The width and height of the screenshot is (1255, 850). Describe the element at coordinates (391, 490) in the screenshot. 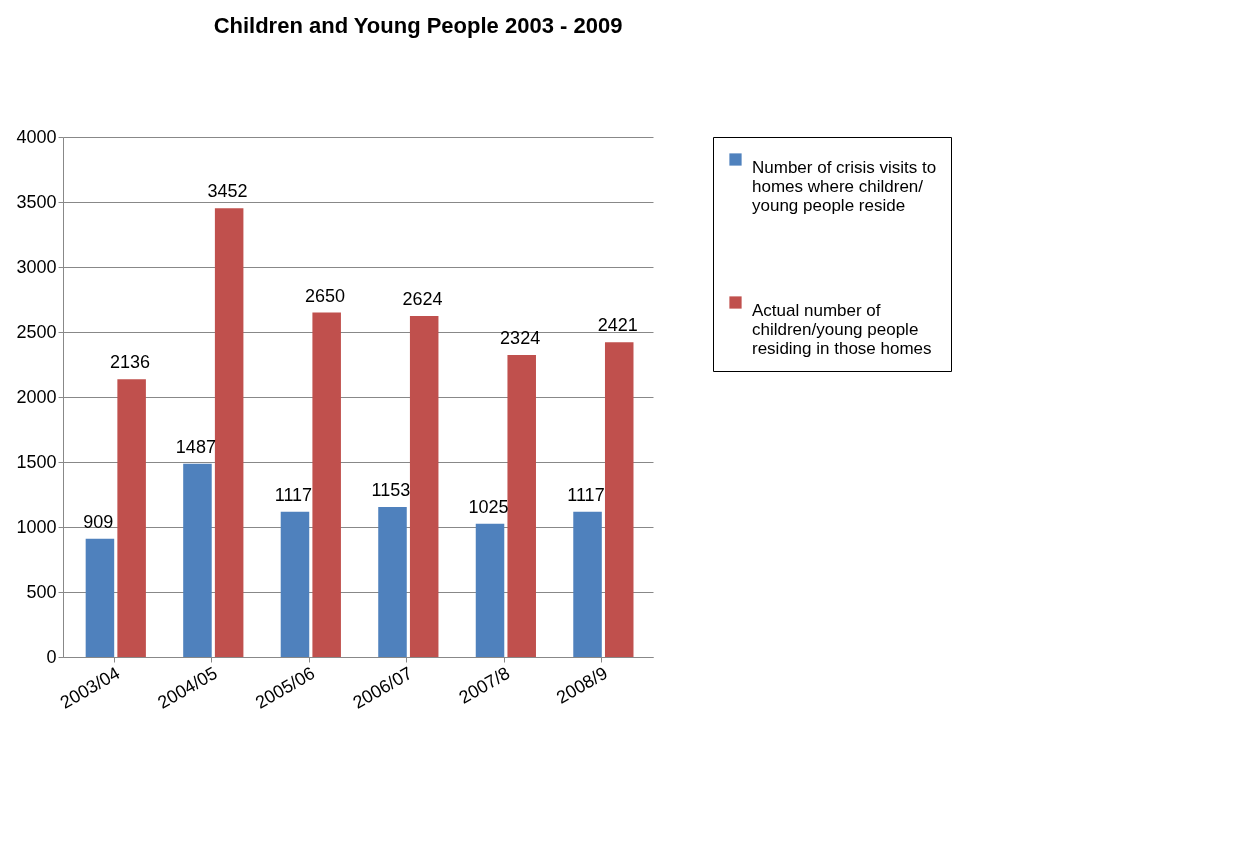

I see `data-label: 1153` at that location.